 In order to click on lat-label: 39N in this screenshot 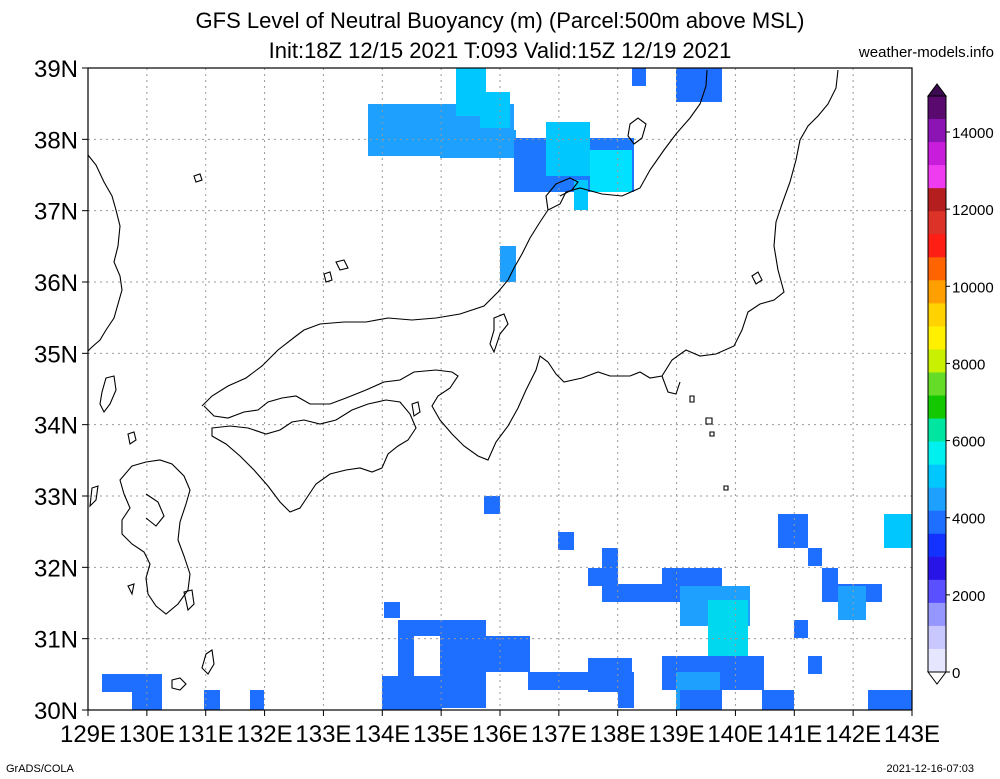, I will do `click(56, 69)`.